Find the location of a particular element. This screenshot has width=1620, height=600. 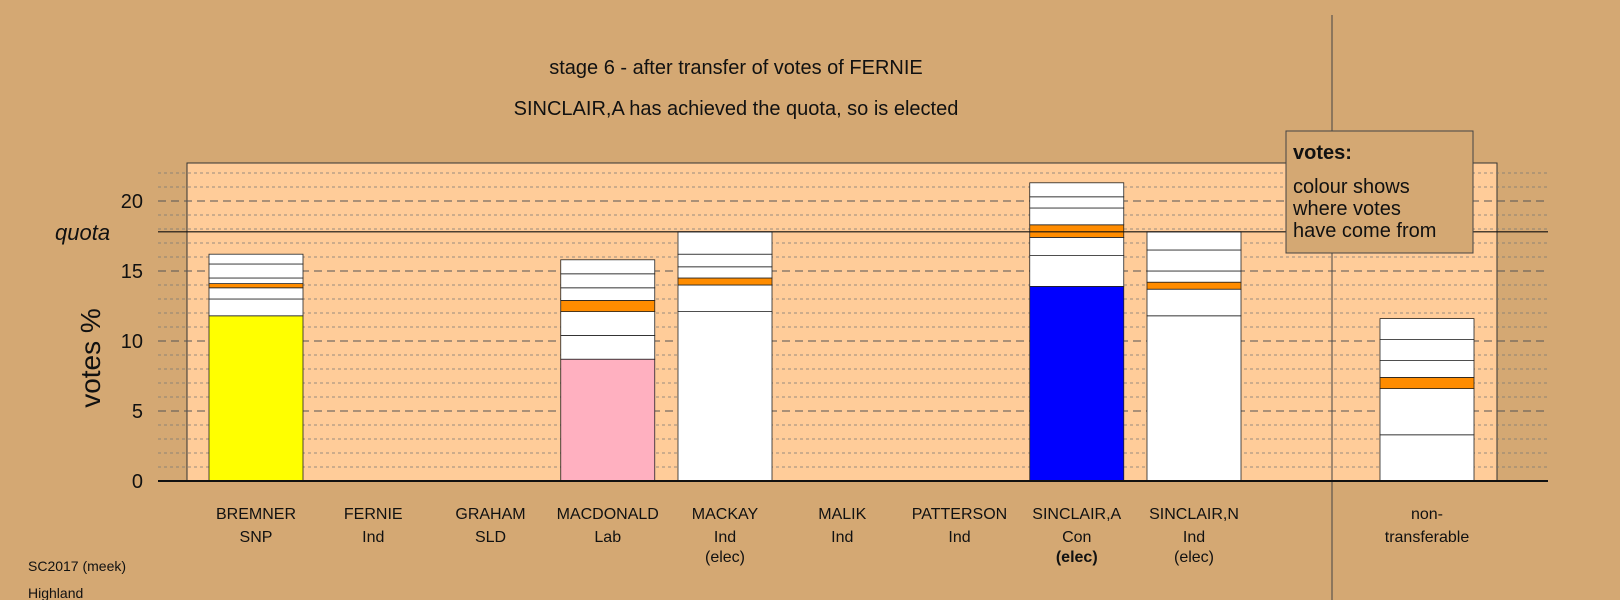

candidate-name: MALIK is located at coordinates (842, 514).